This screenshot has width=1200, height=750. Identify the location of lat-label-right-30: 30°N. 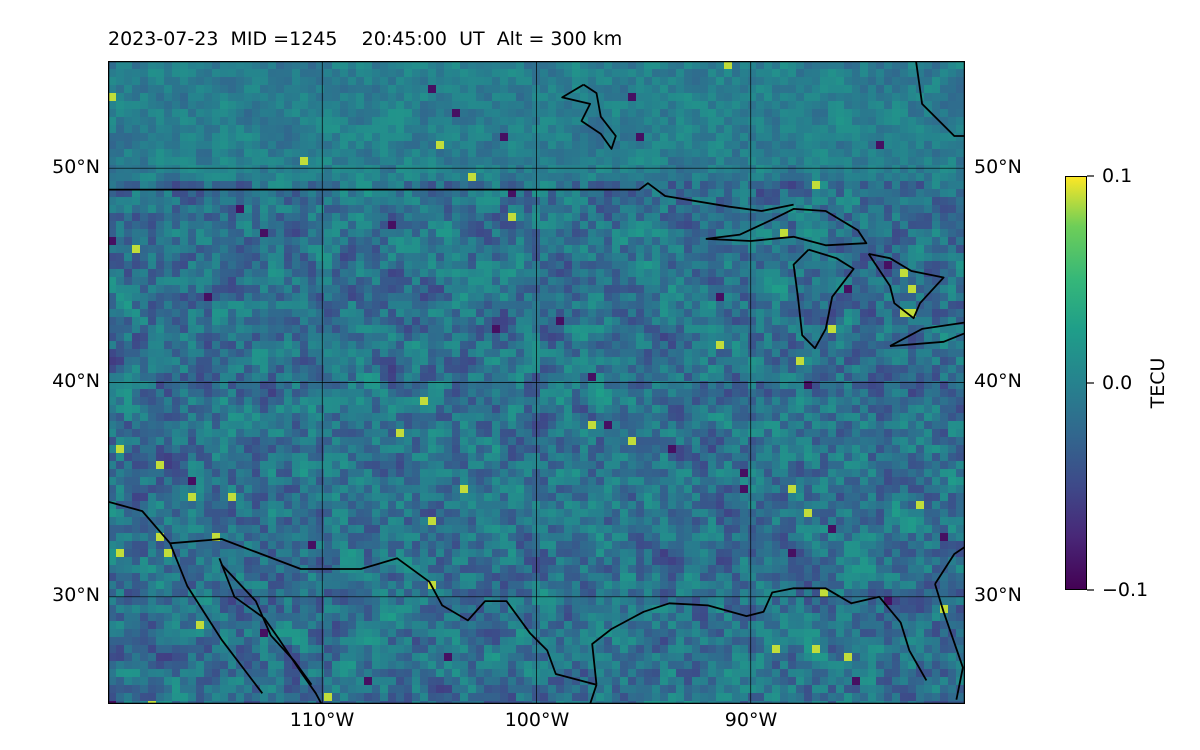
(998, 595).